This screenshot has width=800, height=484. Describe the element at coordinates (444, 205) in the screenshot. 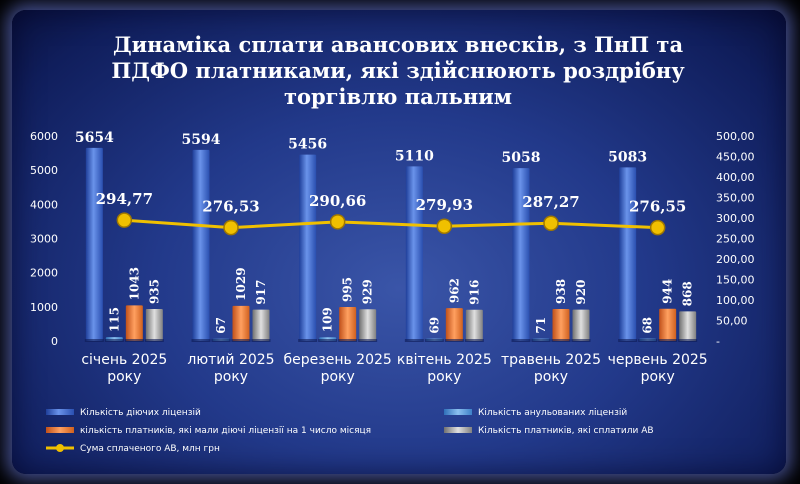

I see `label-sum-paid: 279,93` at that location.